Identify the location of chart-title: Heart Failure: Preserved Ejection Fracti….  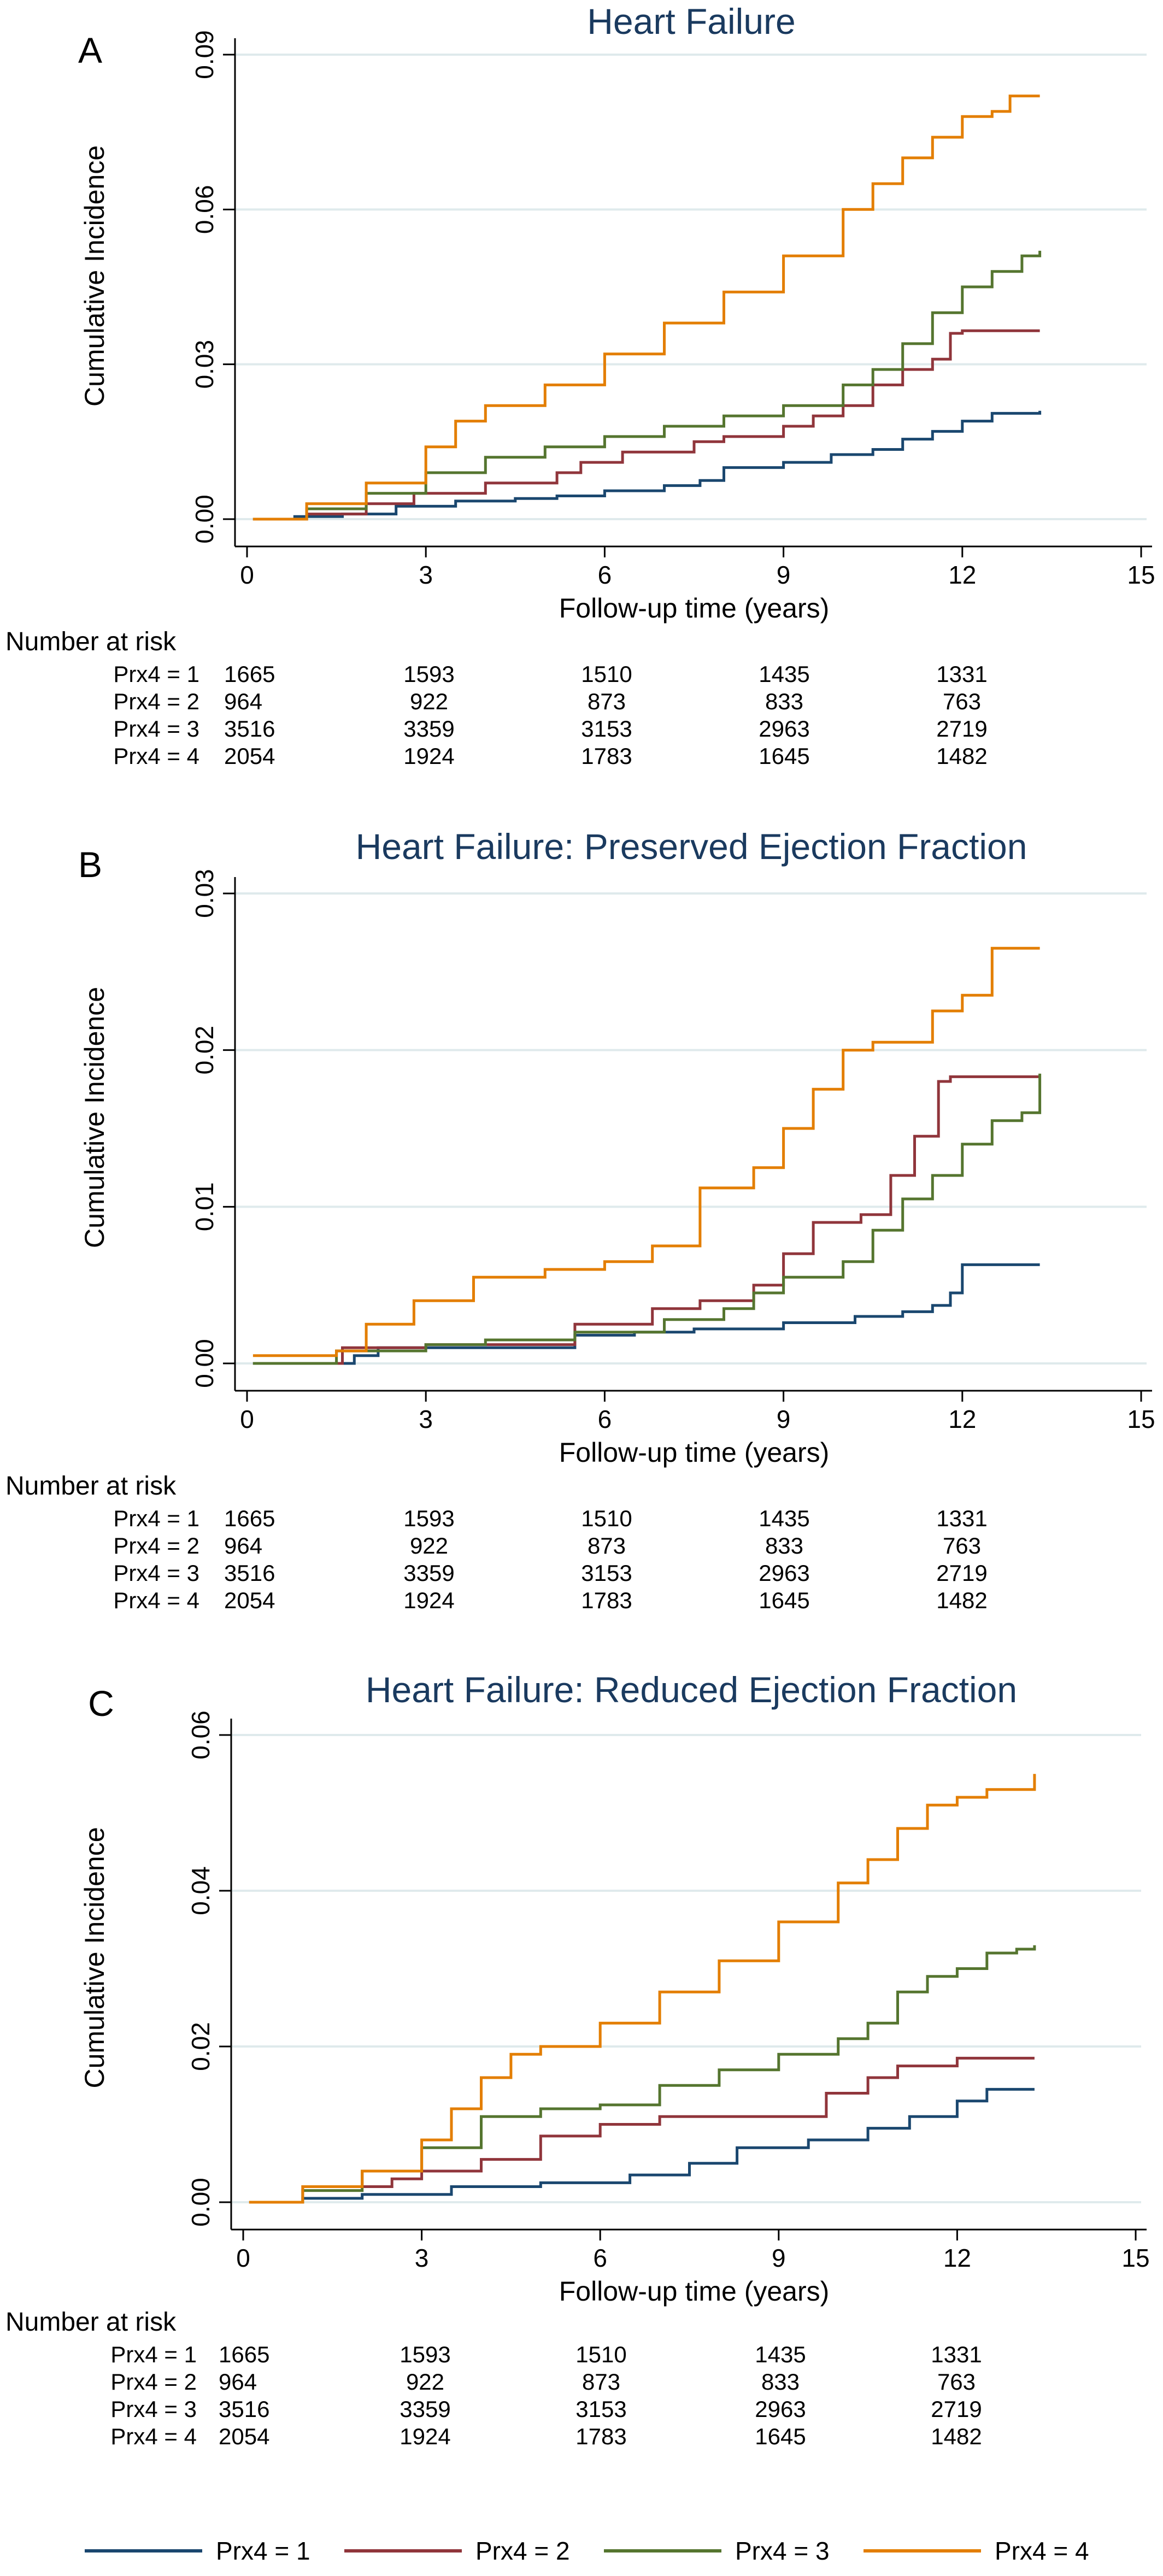
(692, 846).